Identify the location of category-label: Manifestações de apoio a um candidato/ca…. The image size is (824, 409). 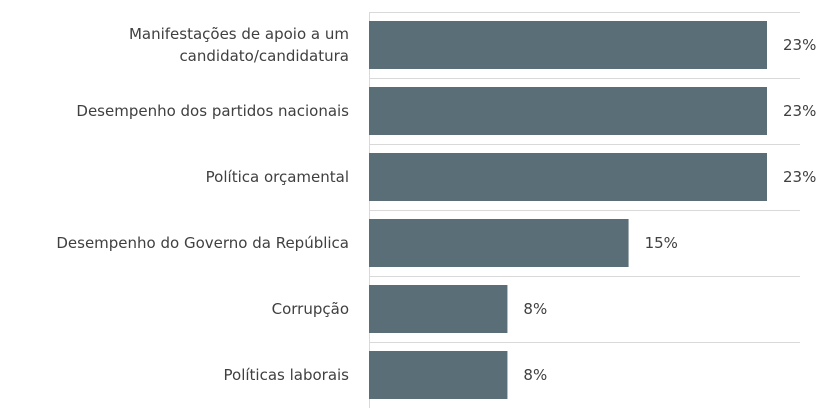
(238, 45).